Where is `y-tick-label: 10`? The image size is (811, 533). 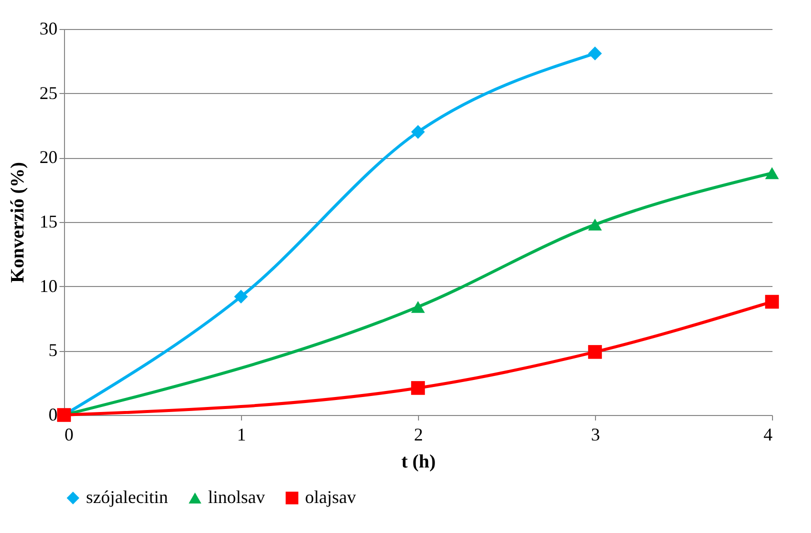
y-tick-label: 10 is located at coordinates (49, 286).